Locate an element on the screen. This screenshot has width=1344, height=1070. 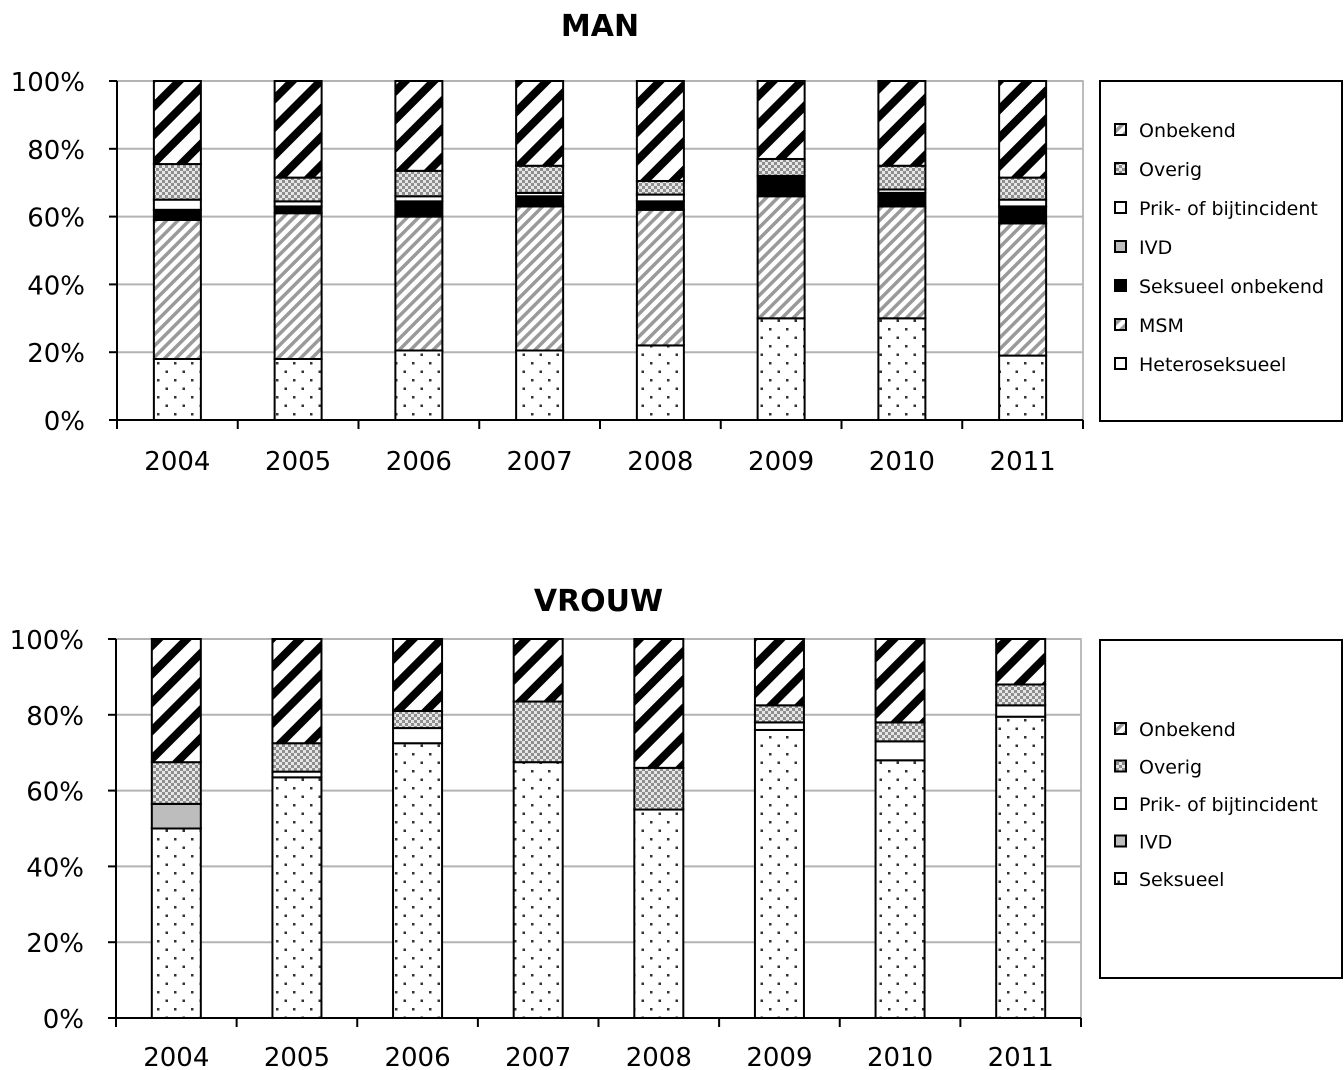
legend-label: Seksueel onbekend is located at coordinates (1231, 287).